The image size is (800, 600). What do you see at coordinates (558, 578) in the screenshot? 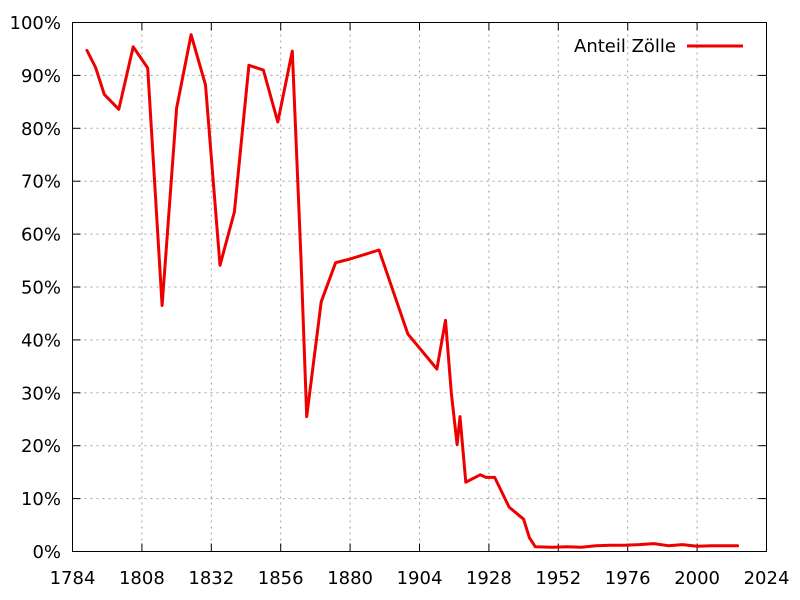
I see `x-tick-label: 1952` at bounding box center [558, 578].